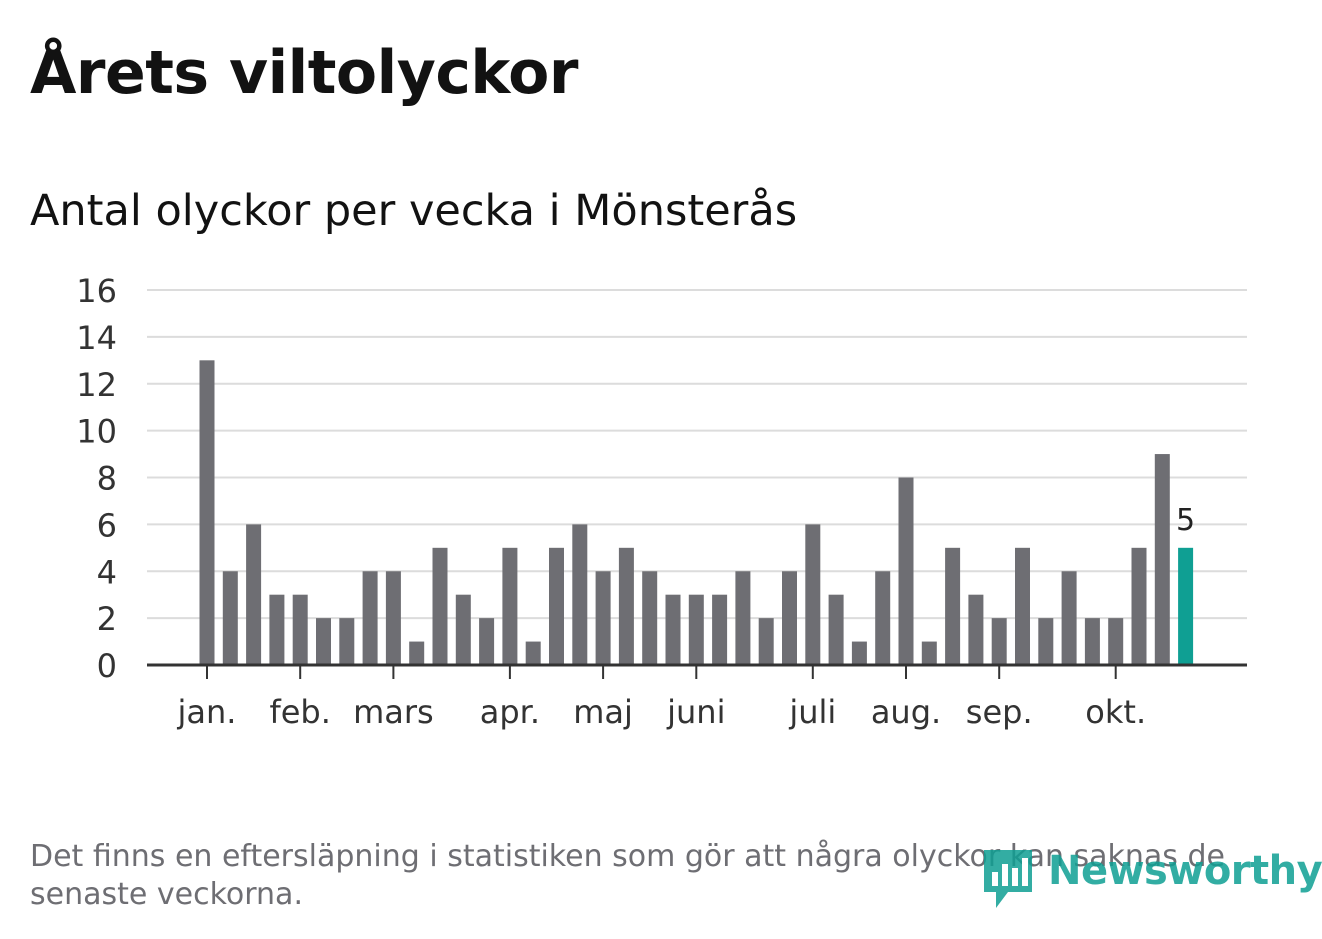  I want to click on bar-highlight, so click(1186, 606).